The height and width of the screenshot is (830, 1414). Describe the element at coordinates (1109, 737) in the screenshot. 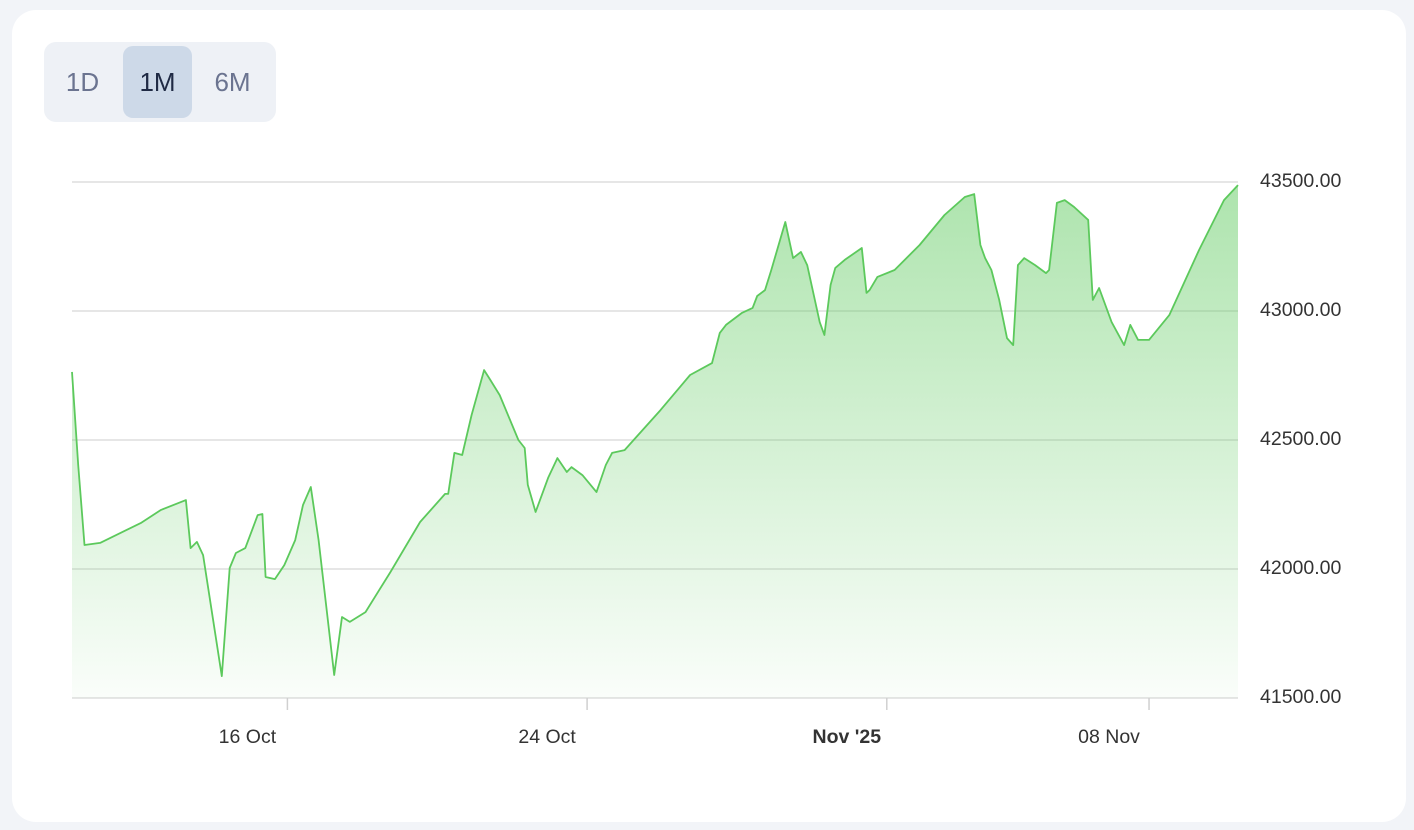

I see `x-tick-label: 08 Nov` at that location.